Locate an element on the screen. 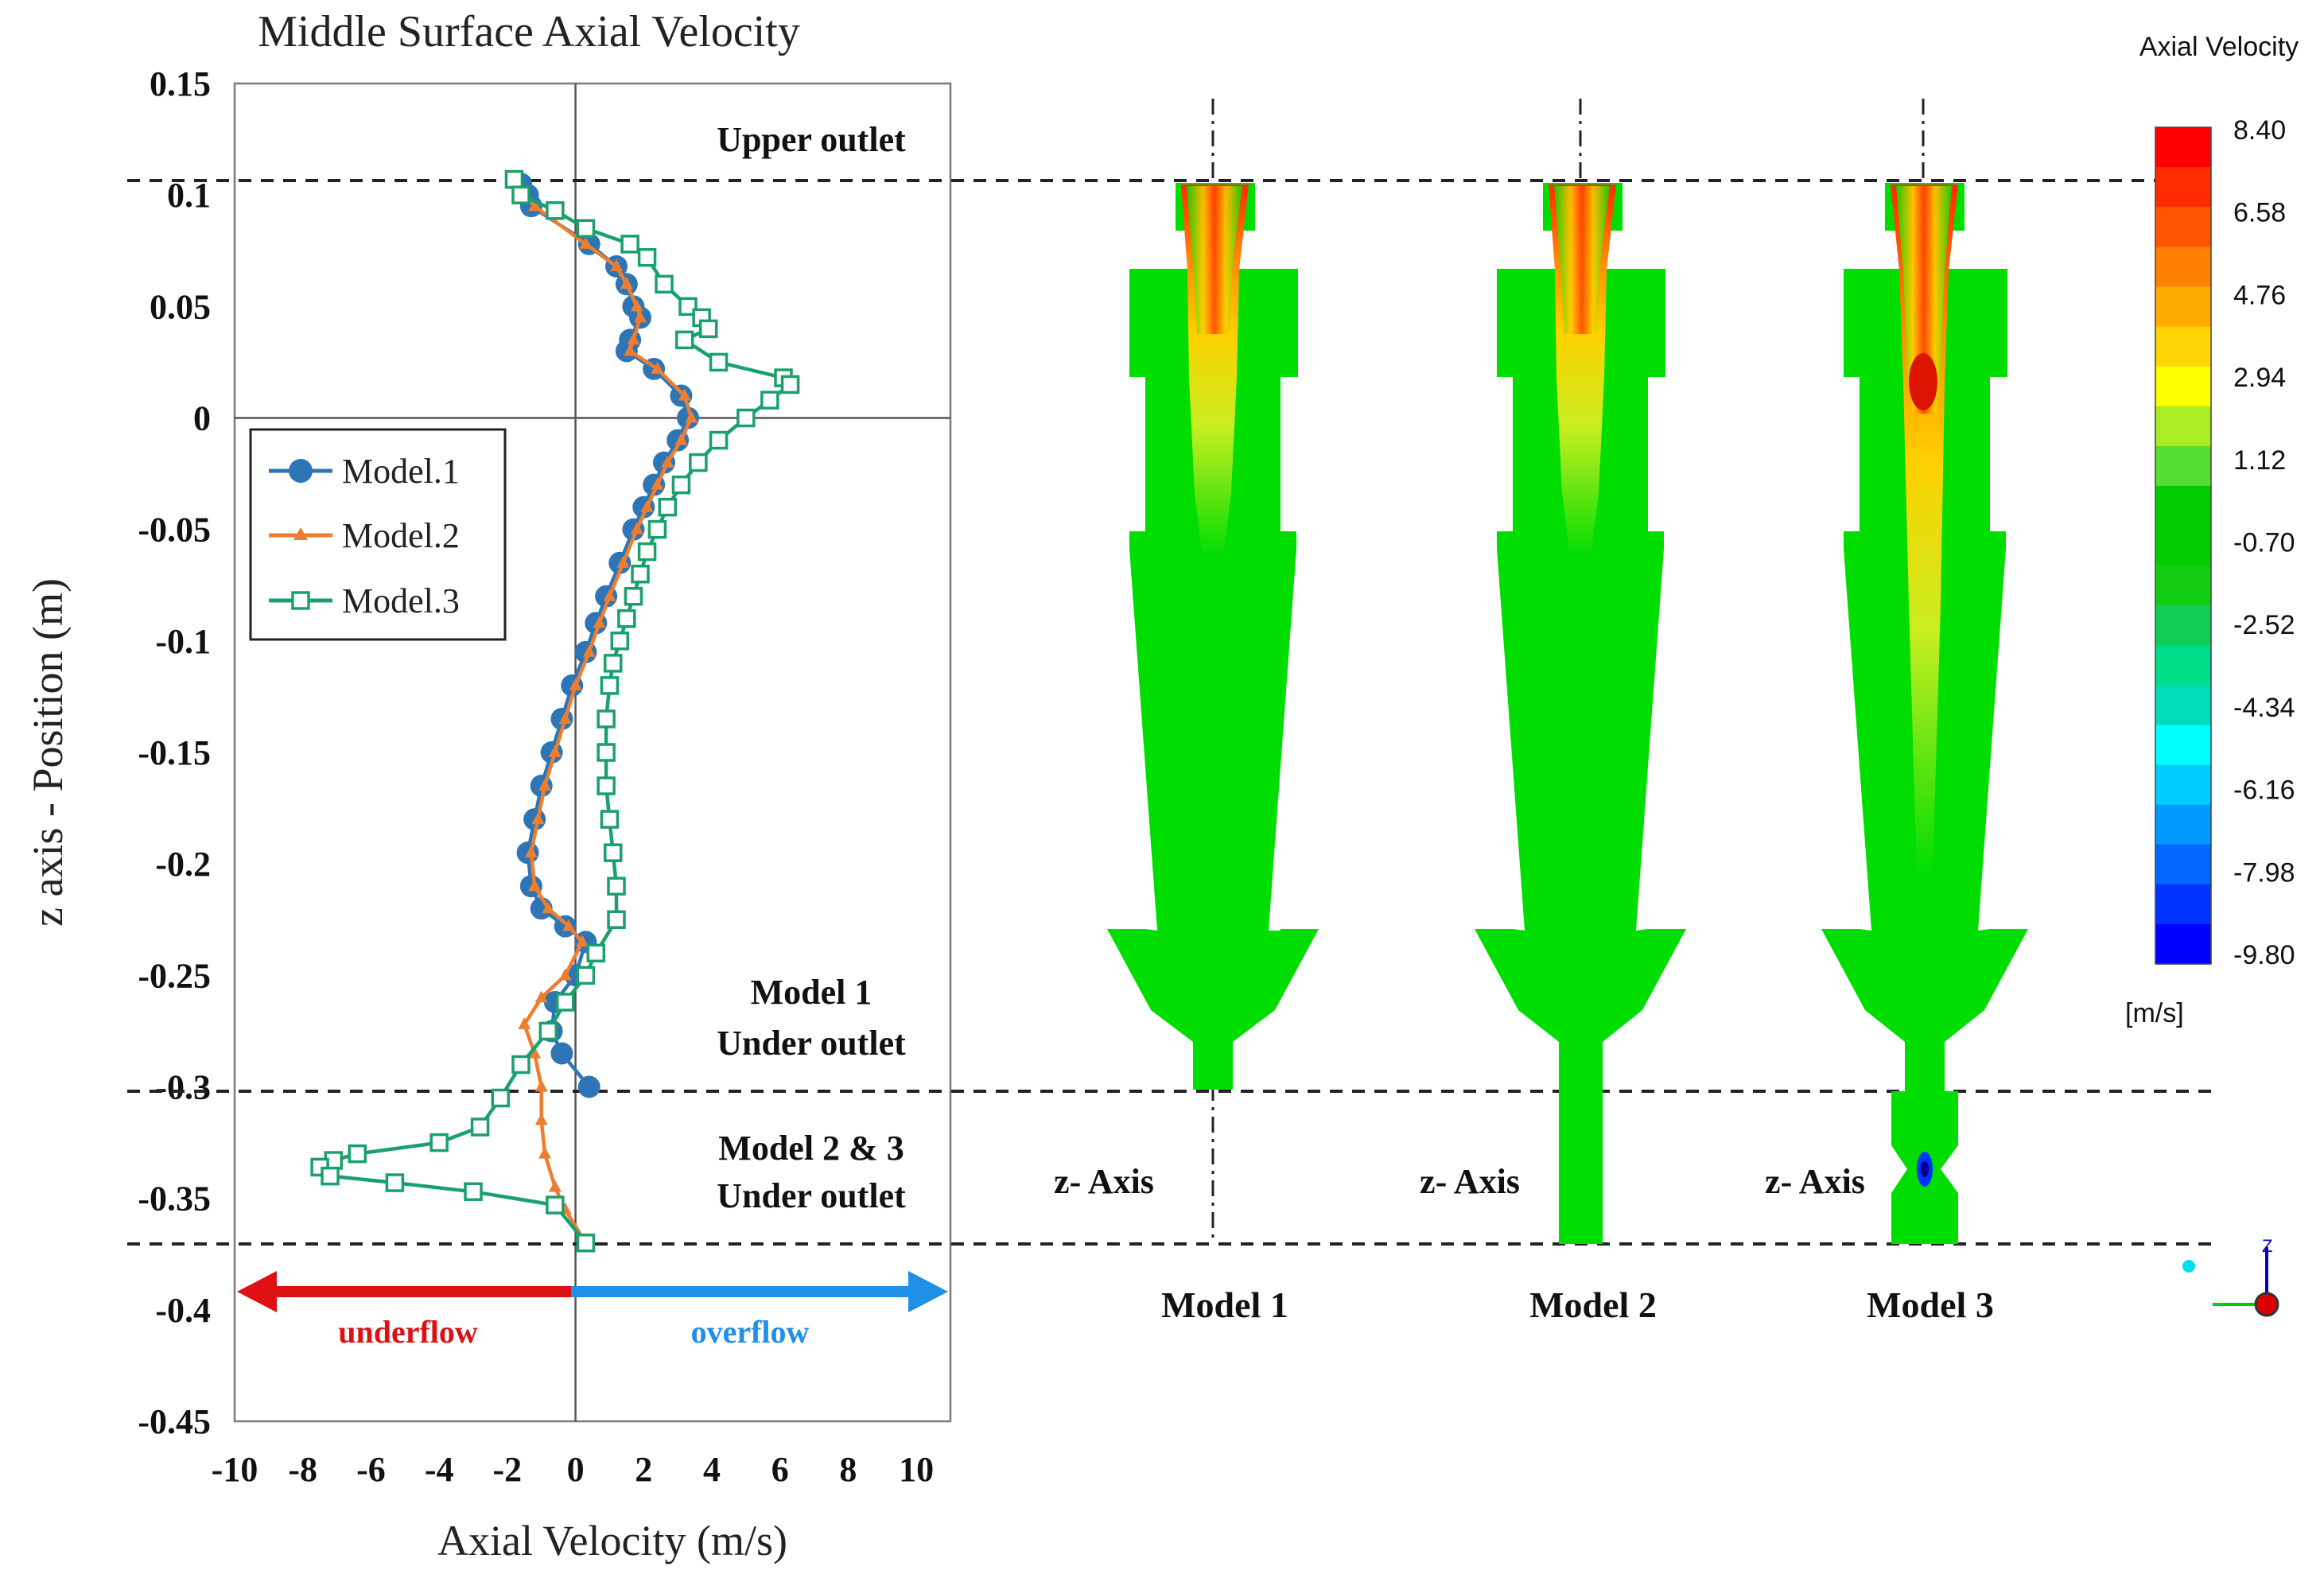 Image resolution: width=2324 pixels, height=1578 pixels. colorbar-tick-label: -7.98 is located at coordinates (2264, 872).